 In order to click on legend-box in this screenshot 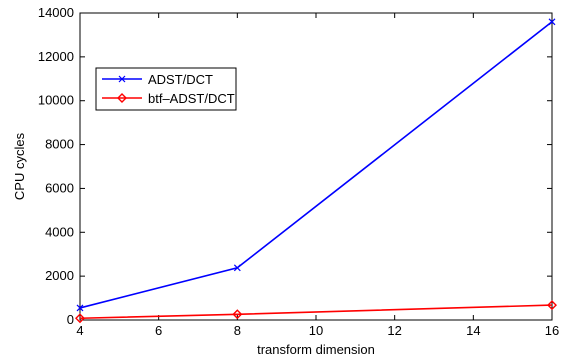, I will do `click(166, 89)`.